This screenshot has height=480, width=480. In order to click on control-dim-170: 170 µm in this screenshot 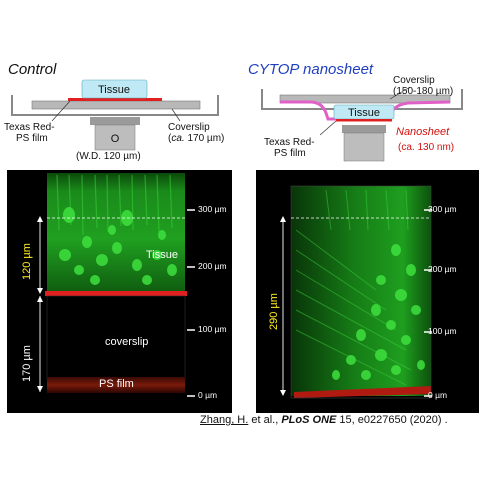, I will do `click(27, 363)`.